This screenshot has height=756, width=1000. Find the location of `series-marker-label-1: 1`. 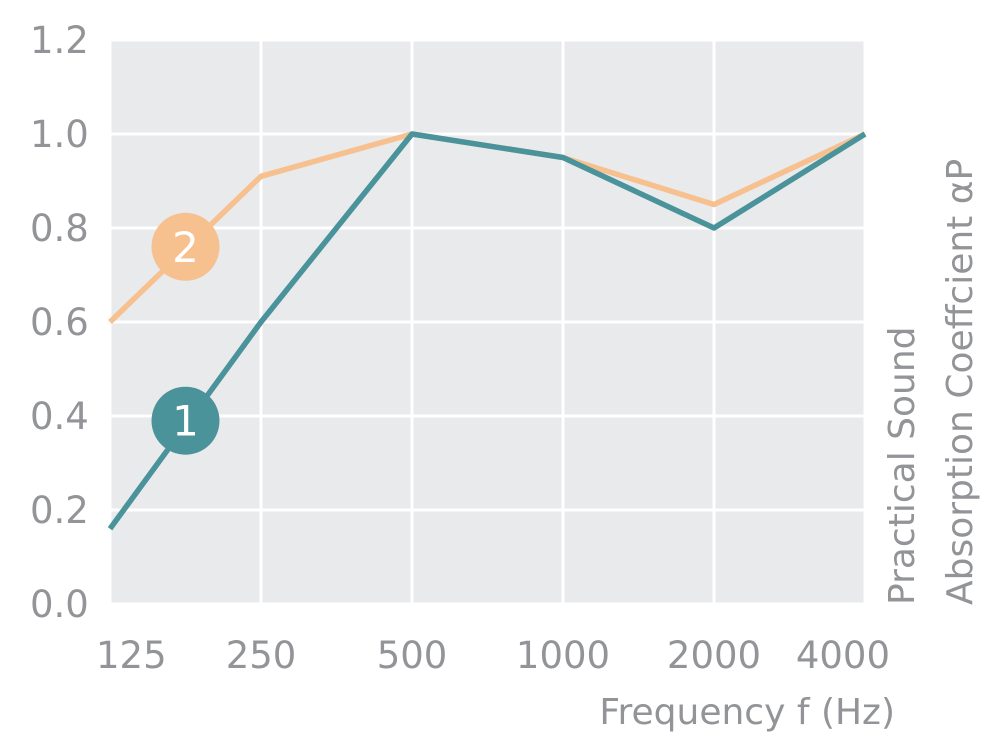

series-marker-label-1: 1 is located at coordinates (185, 421).